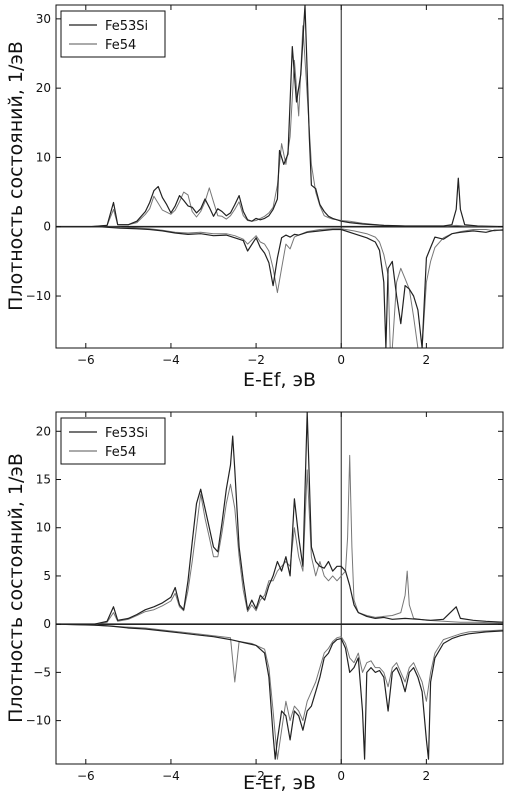  I want to click on y-tick-label: −5, so click(42, 672).